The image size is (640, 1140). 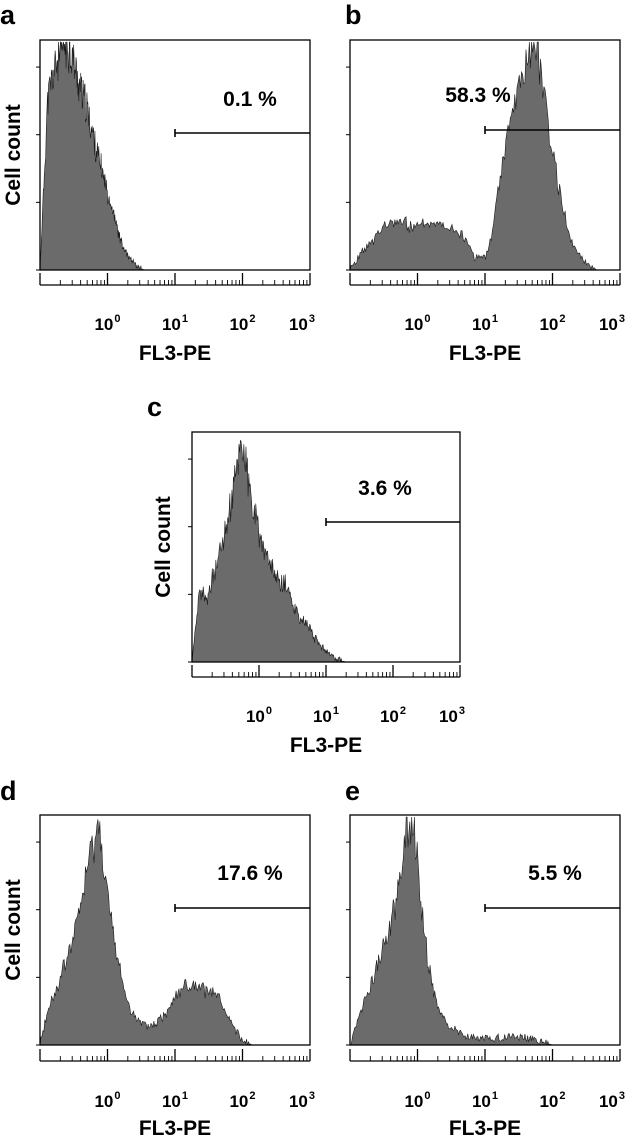 What do you see at coordinates (250, 873) in the screenshot?
I see `gate-percentage: 17.6 %` at bounding box center [250, 873].